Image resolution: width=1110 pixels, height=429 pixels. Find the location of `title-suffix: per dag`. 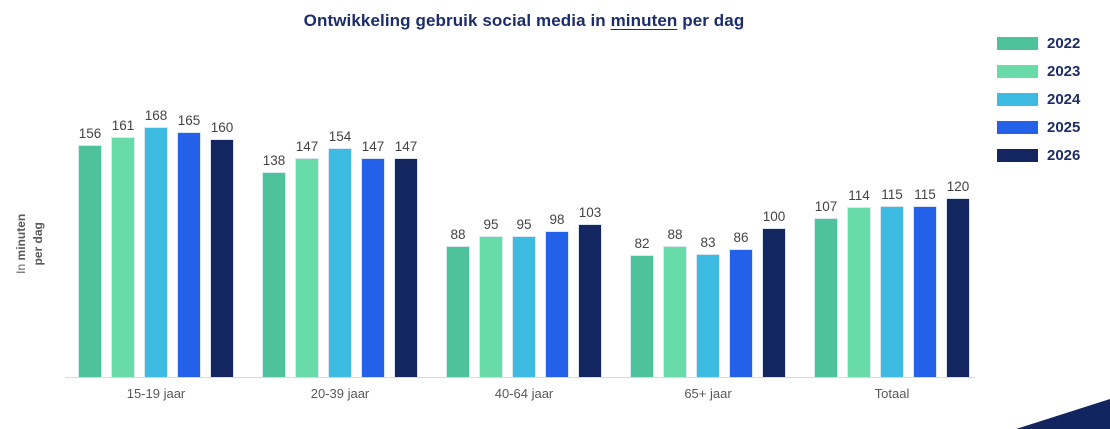

title-suffix: per dag is located at coordinates (711, 20).